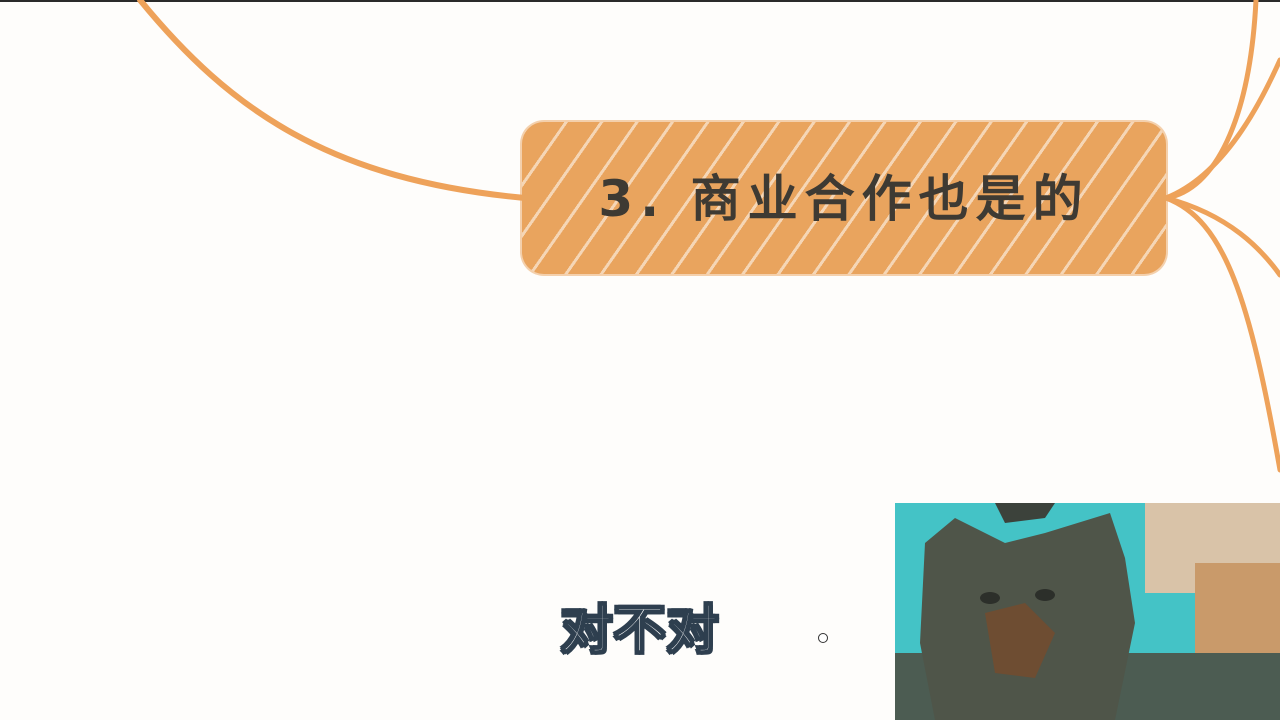 The width and height of the screenshot is (1280, 720). Describe the element at coordinates (823, 638) in the screenshot. I see `mouse-cursor-icon` at that location.